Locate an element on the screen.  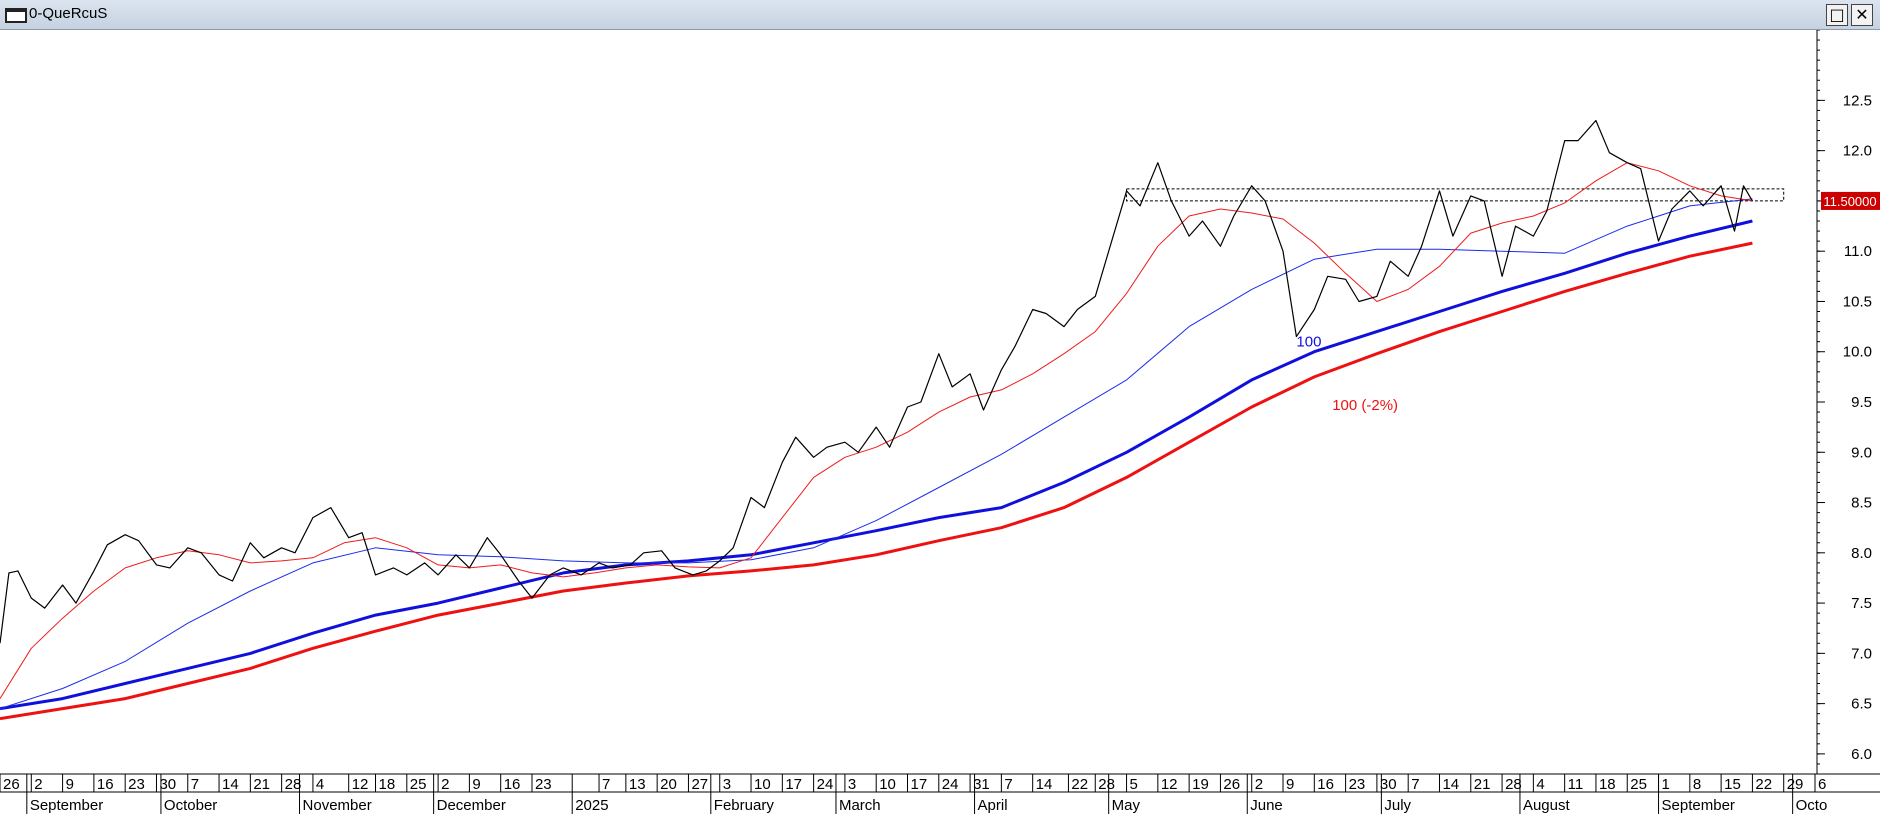
y-tick-label: 8.0 is located at coordinates (1861, 553).